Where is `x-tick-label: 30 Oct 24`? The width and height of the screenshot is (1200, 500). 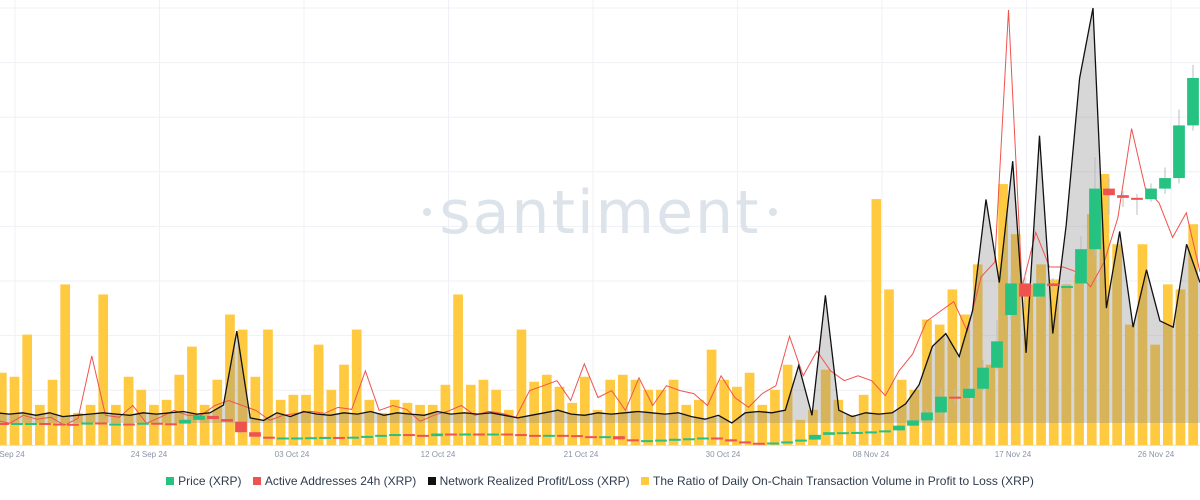 x-tick-label: 30 Oct 24 is located at coordinates (723, 454).